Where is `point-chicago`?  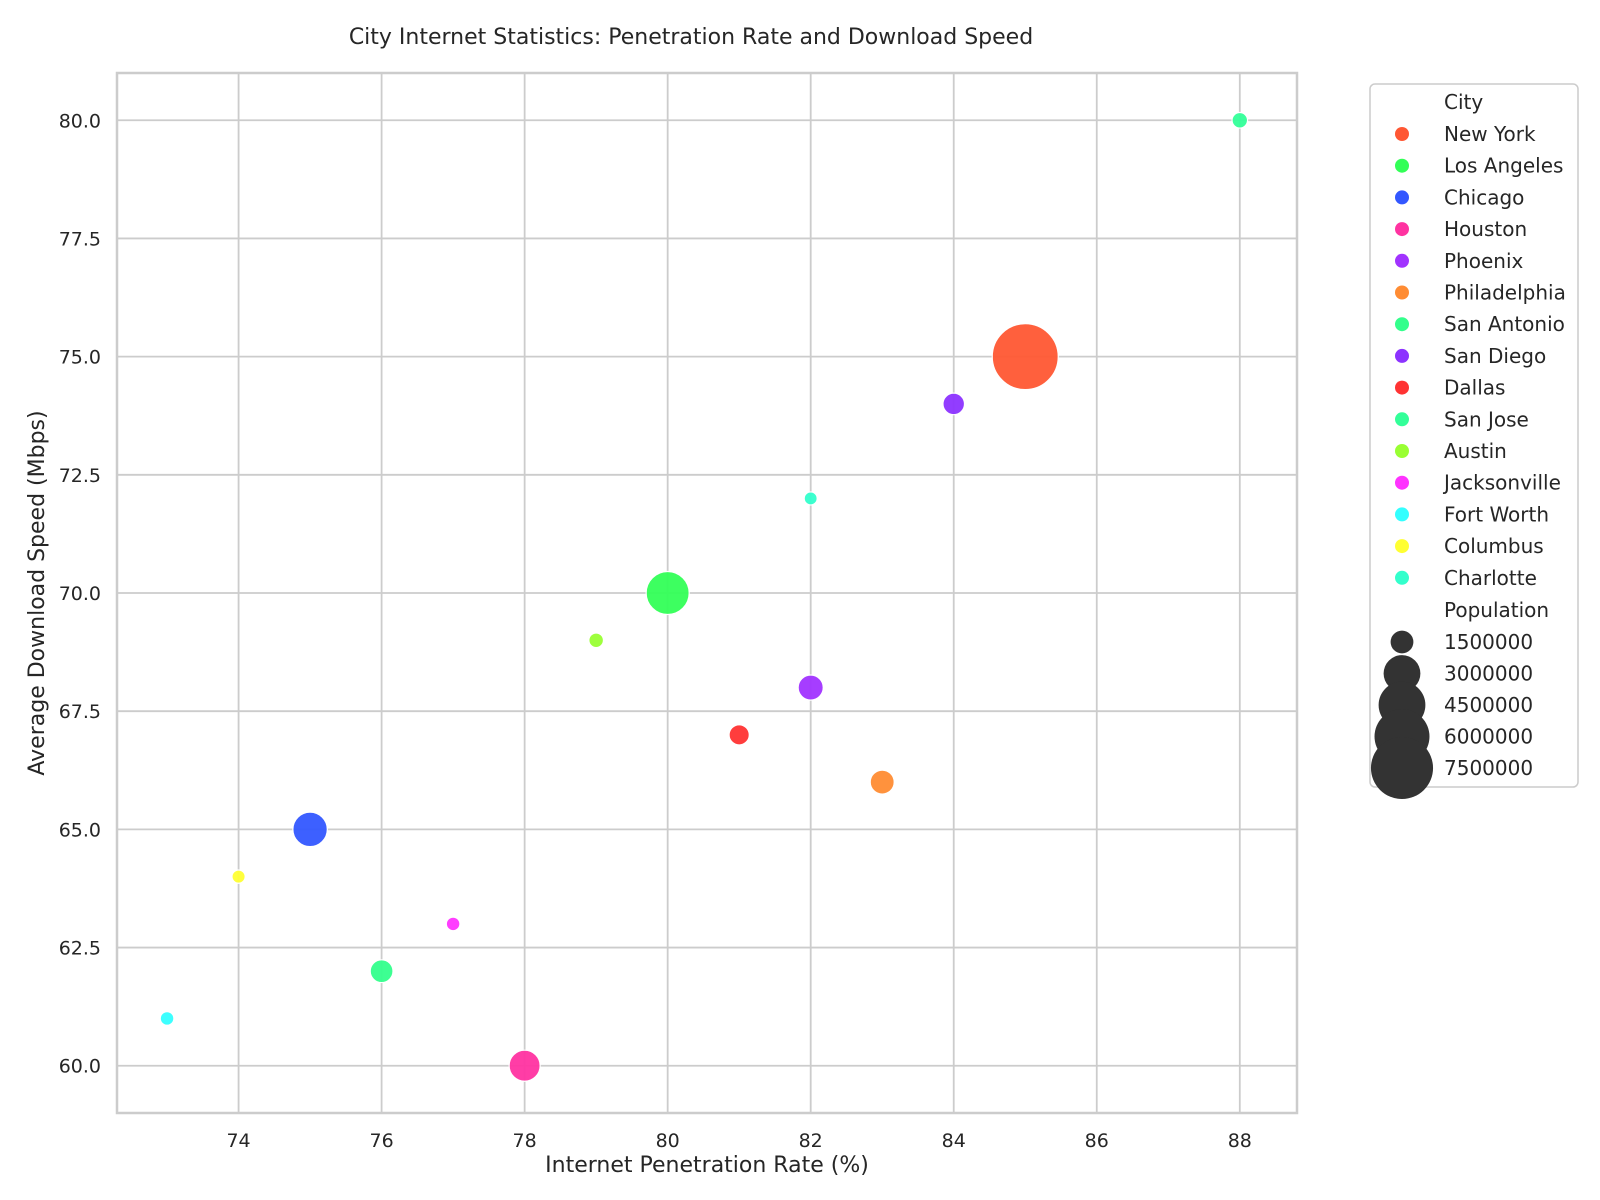 point-chicago is located at coordinates (310, 829).